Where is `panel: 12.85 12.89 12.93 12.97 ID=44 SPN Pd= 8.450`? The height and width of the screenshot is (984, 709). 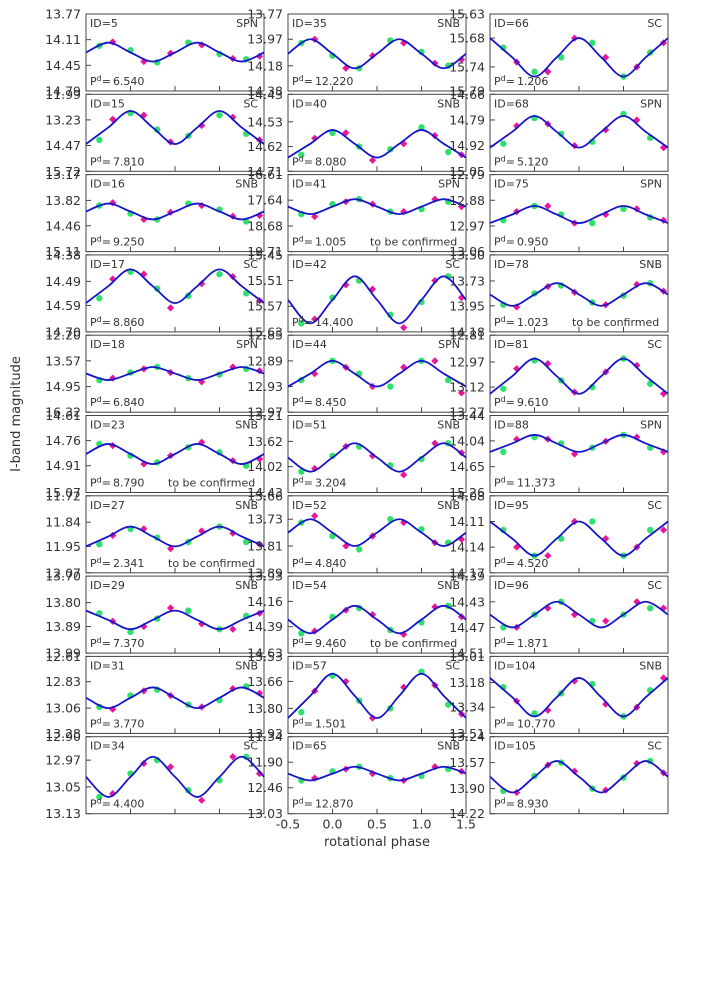 panel: 12.85 12.89 12.93 12.97 ID=44 SPN Pd= 8.450 is located at coordinates (357, 374).